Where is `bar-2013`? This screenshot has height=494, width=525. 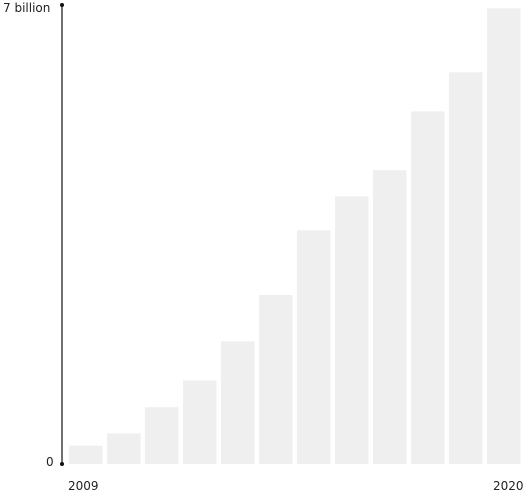
bar-2013 is located at coordinates (238, 402).